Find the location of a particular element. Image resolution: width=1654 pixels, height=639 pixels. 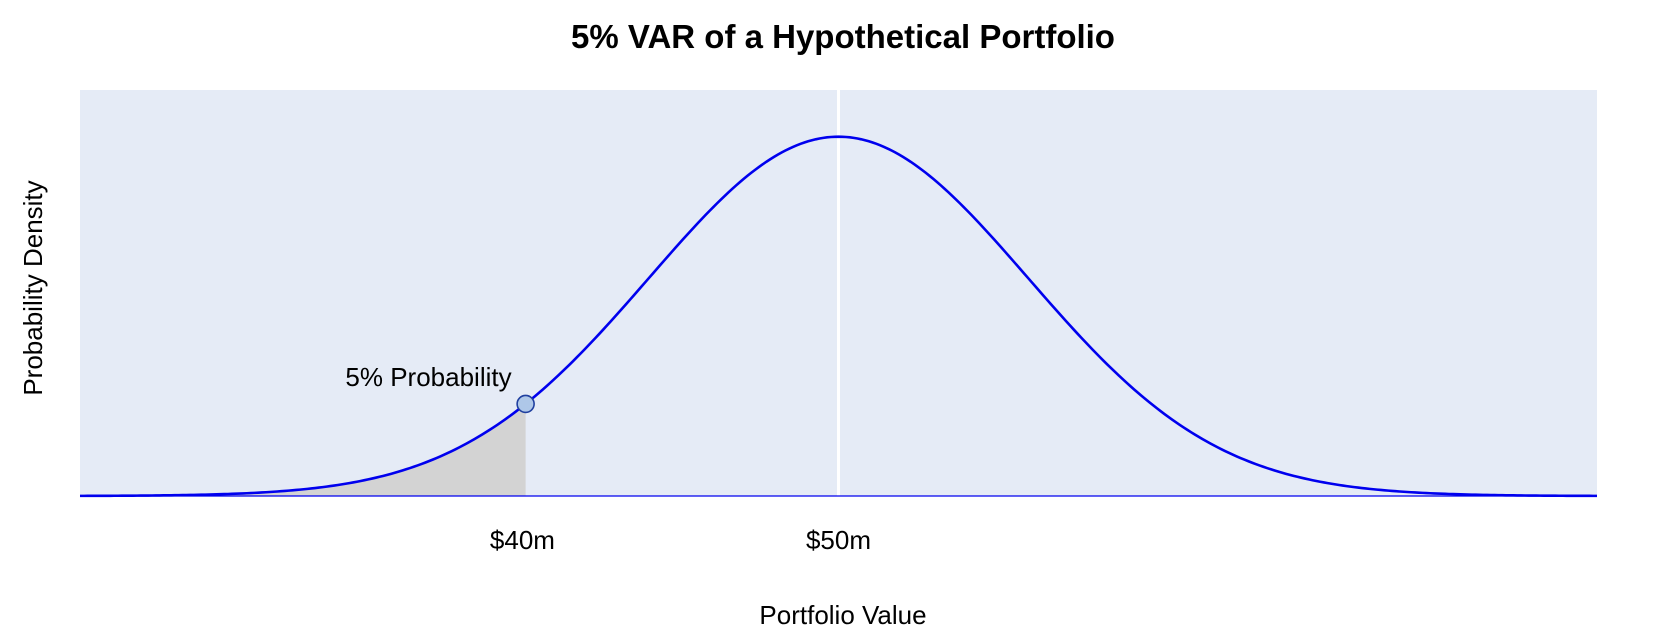

x-tick-label: $50m is located at coordinates (838, 540).